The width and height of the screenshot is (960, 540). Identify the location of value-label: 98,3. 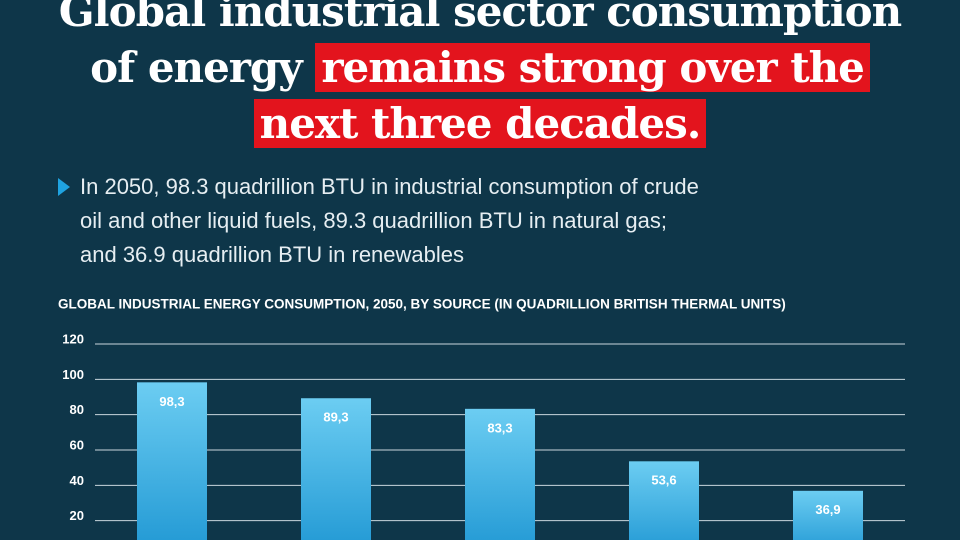
(171, 401).